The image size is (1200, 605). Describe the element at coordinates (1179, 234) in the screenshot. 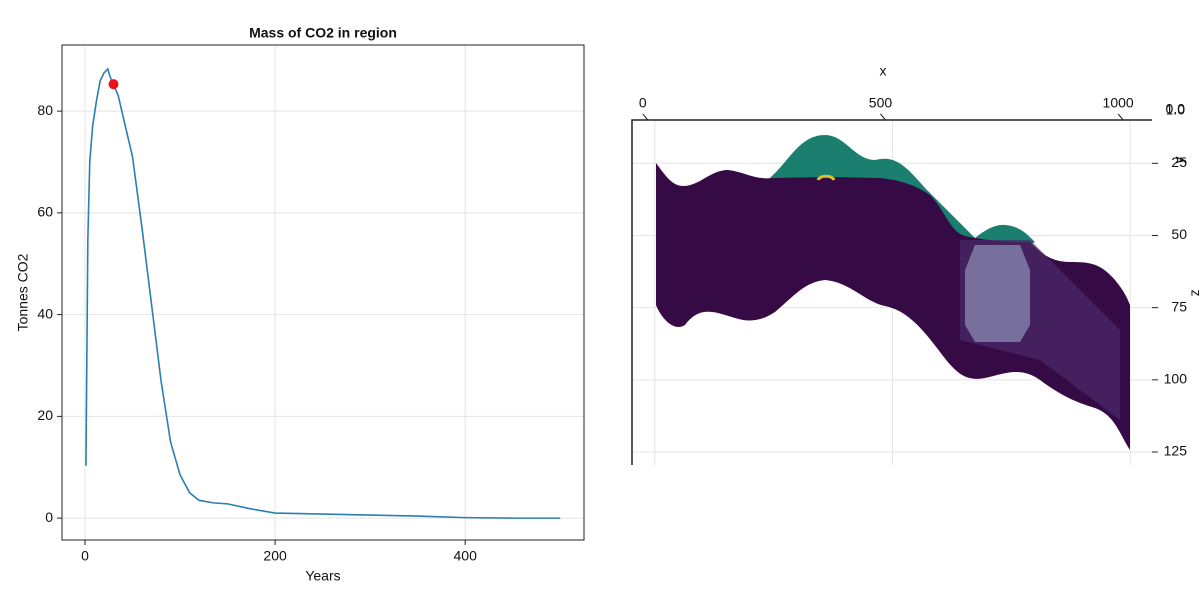

I see `z-tick-label: 50` at that location.